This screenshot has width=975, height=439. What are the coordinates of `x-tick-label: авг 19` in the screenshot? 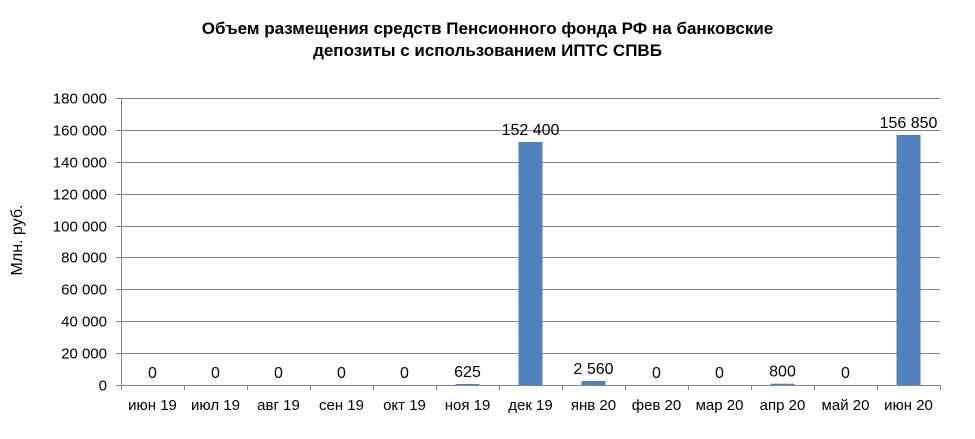 It's located at (278, 405).